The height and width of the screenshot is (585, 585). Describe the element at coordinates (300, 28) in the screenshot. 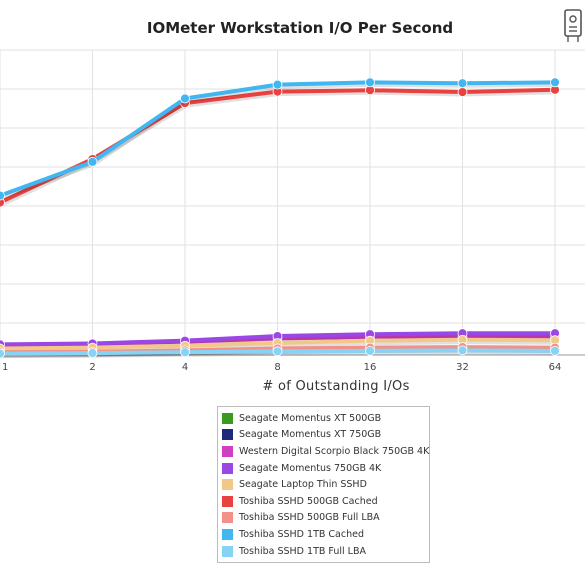

I see `chart-title: IOMeter Workstation I/O Per Second` at that location.